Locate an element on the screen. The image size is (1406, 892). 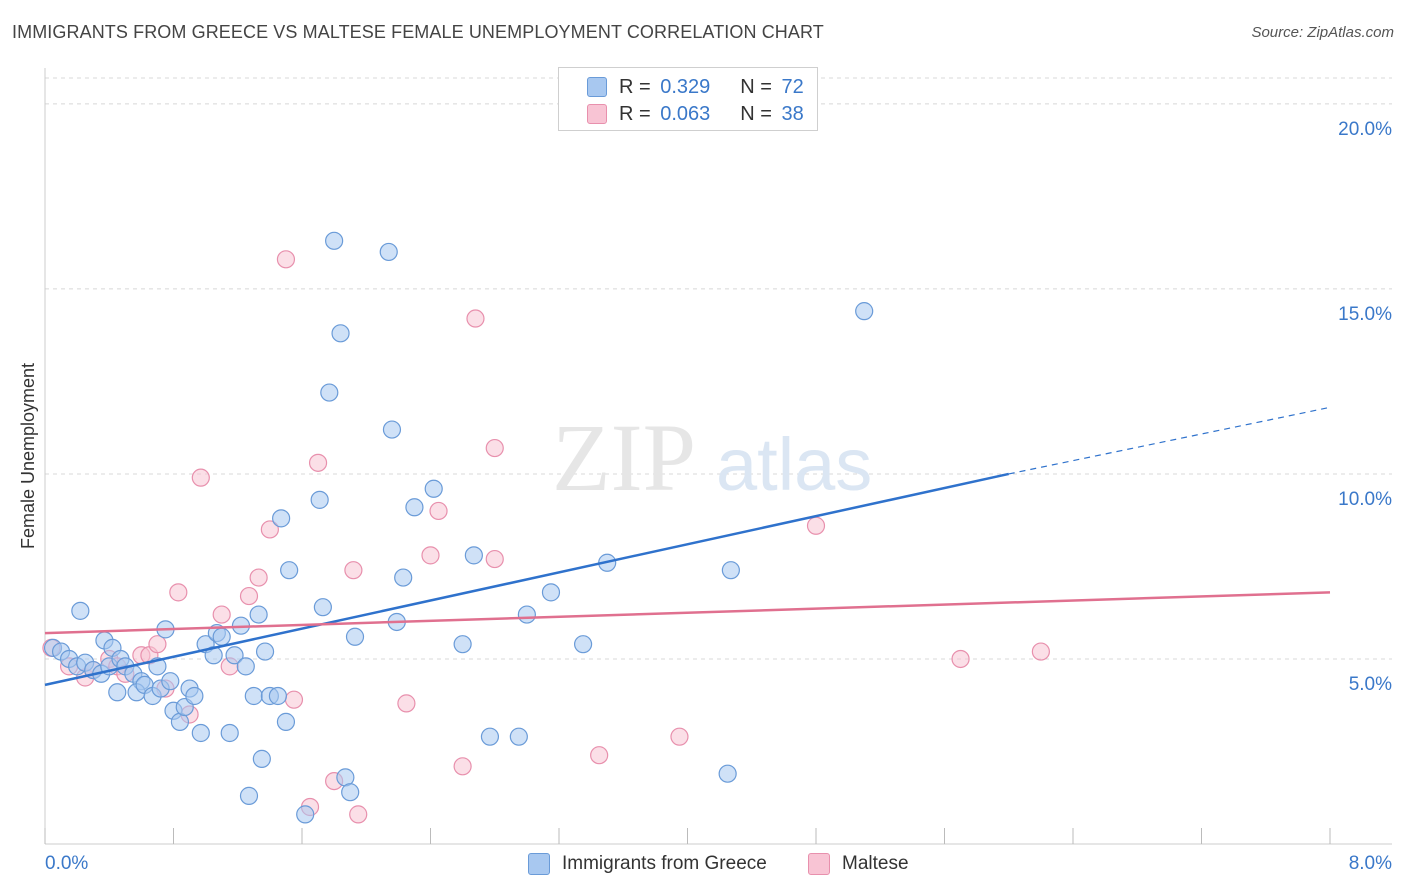
legend-swatch-greece is located at coordinates (597, 87).